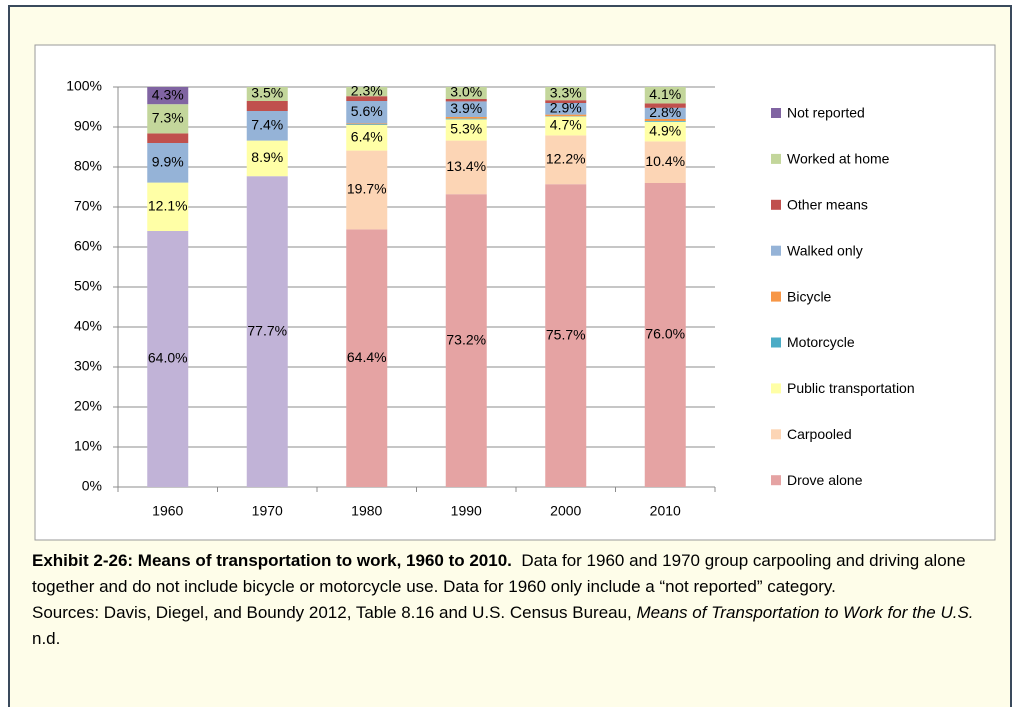 The width and height of the screenshot is (1013, 707). Describe the element at coordinates (826, 113) in the screenshot. I see `legend-label: Not reported` at that location.